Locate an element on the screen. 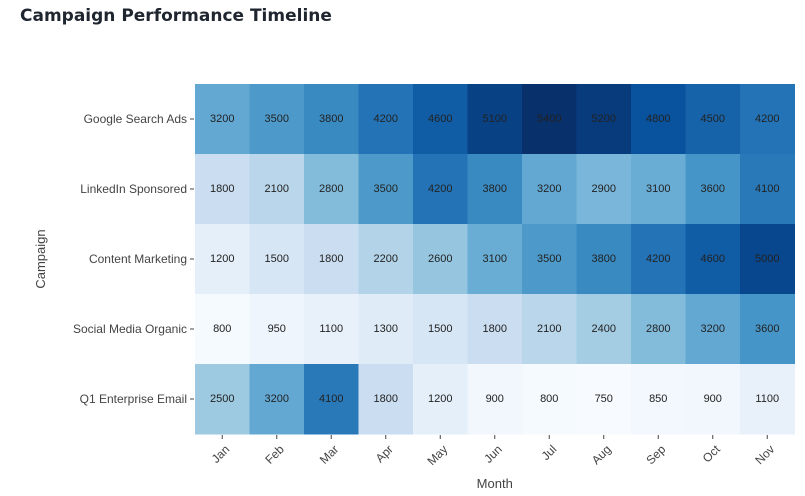 Image resolution: width=805 pixels, height=496 pixels. cell-value-label: 2500 is located at coordinates (222, 399).